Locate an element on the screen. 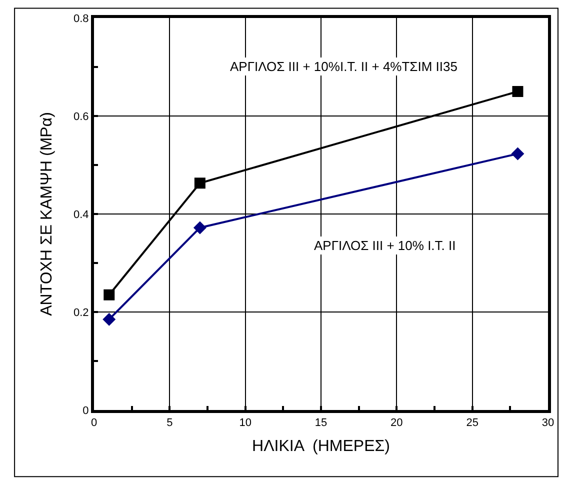 Image resolution: width=564 pixels, height=496 pixels. x-tick-label: 15 is located at coordinates (321, 423).